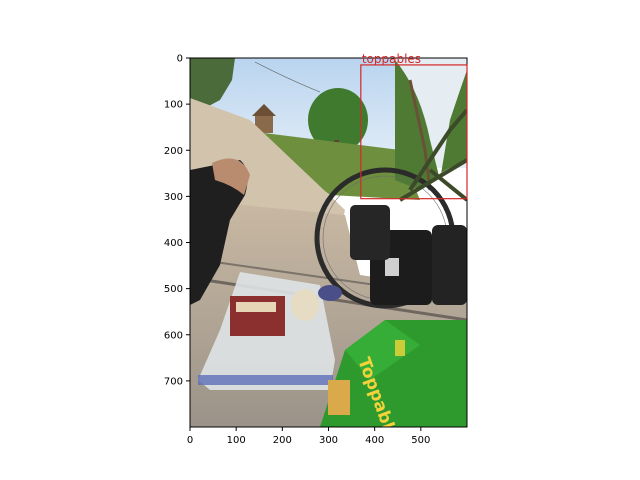 This screenshot has height=480, width=640. Describe the element at coordinates (236, 440) in the screenshot. I see `x-tick-label: 100` at that location.